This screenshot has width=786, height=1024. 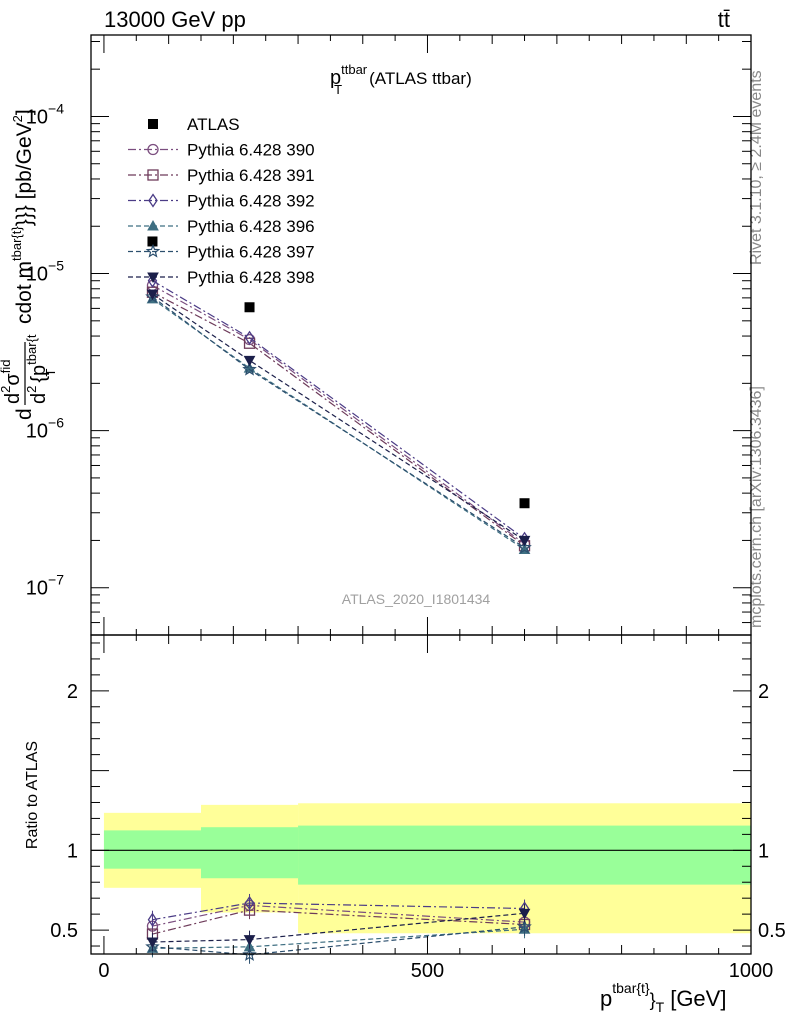 I want to click on mcplots-label: mcplots.cern.ch [arXiv:1306.3436], so click(x=756, y=507).